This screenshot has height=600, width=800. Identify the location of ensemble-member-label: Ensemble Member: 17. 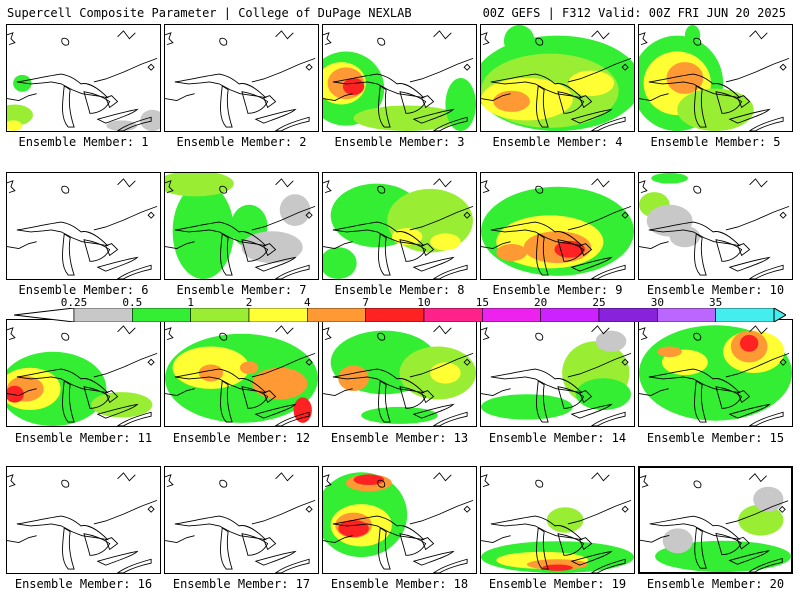
(241, 584).